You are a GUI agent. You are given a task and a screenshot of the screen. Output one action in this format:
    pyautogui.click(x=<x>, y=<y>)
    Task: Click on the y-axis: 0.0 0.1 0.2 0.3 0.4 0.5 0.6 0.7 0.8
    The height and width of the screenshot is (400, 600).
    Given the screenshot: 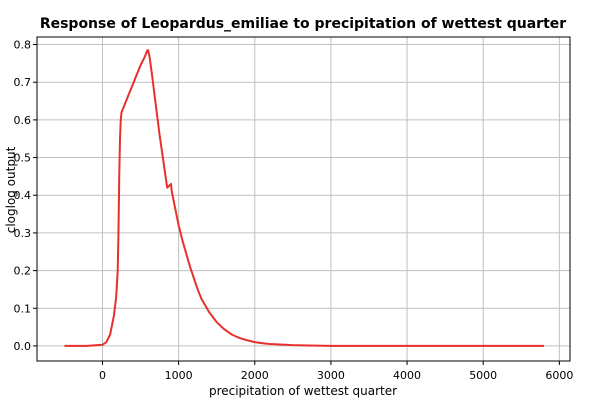 What is the action you would take?
    pyautogui.click(x=25, y=196)
    